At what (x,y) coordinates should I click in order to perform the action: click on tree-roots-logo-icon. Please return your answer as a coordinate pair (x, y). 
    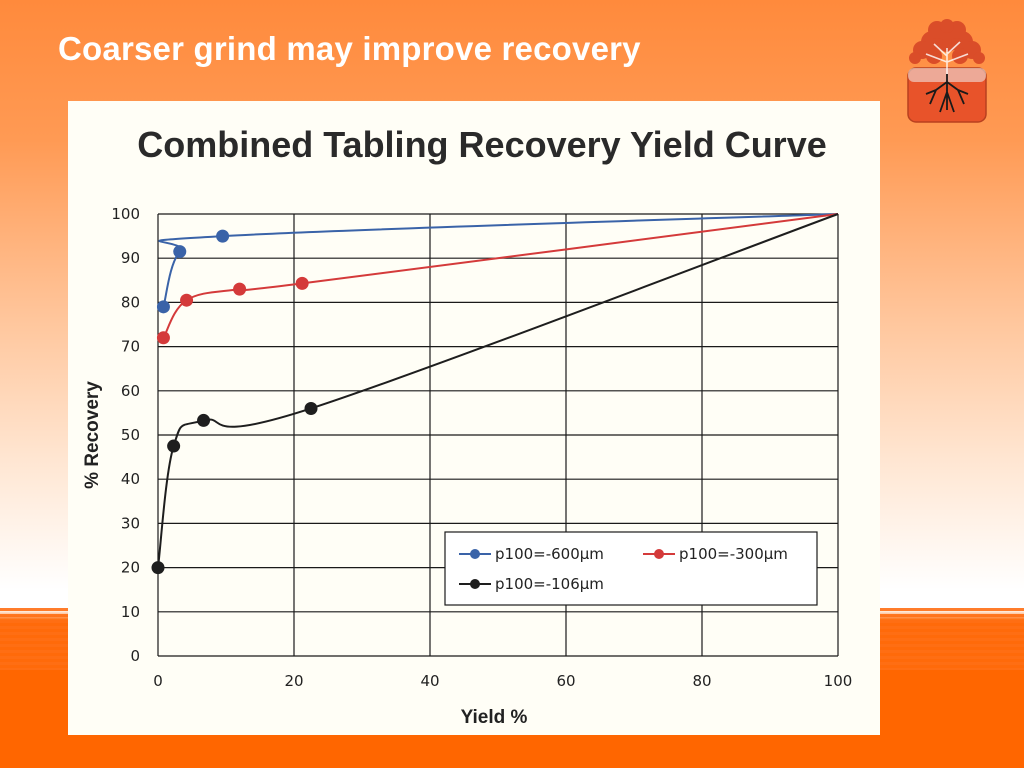
    Looking at the image, I should click on (947, 72).